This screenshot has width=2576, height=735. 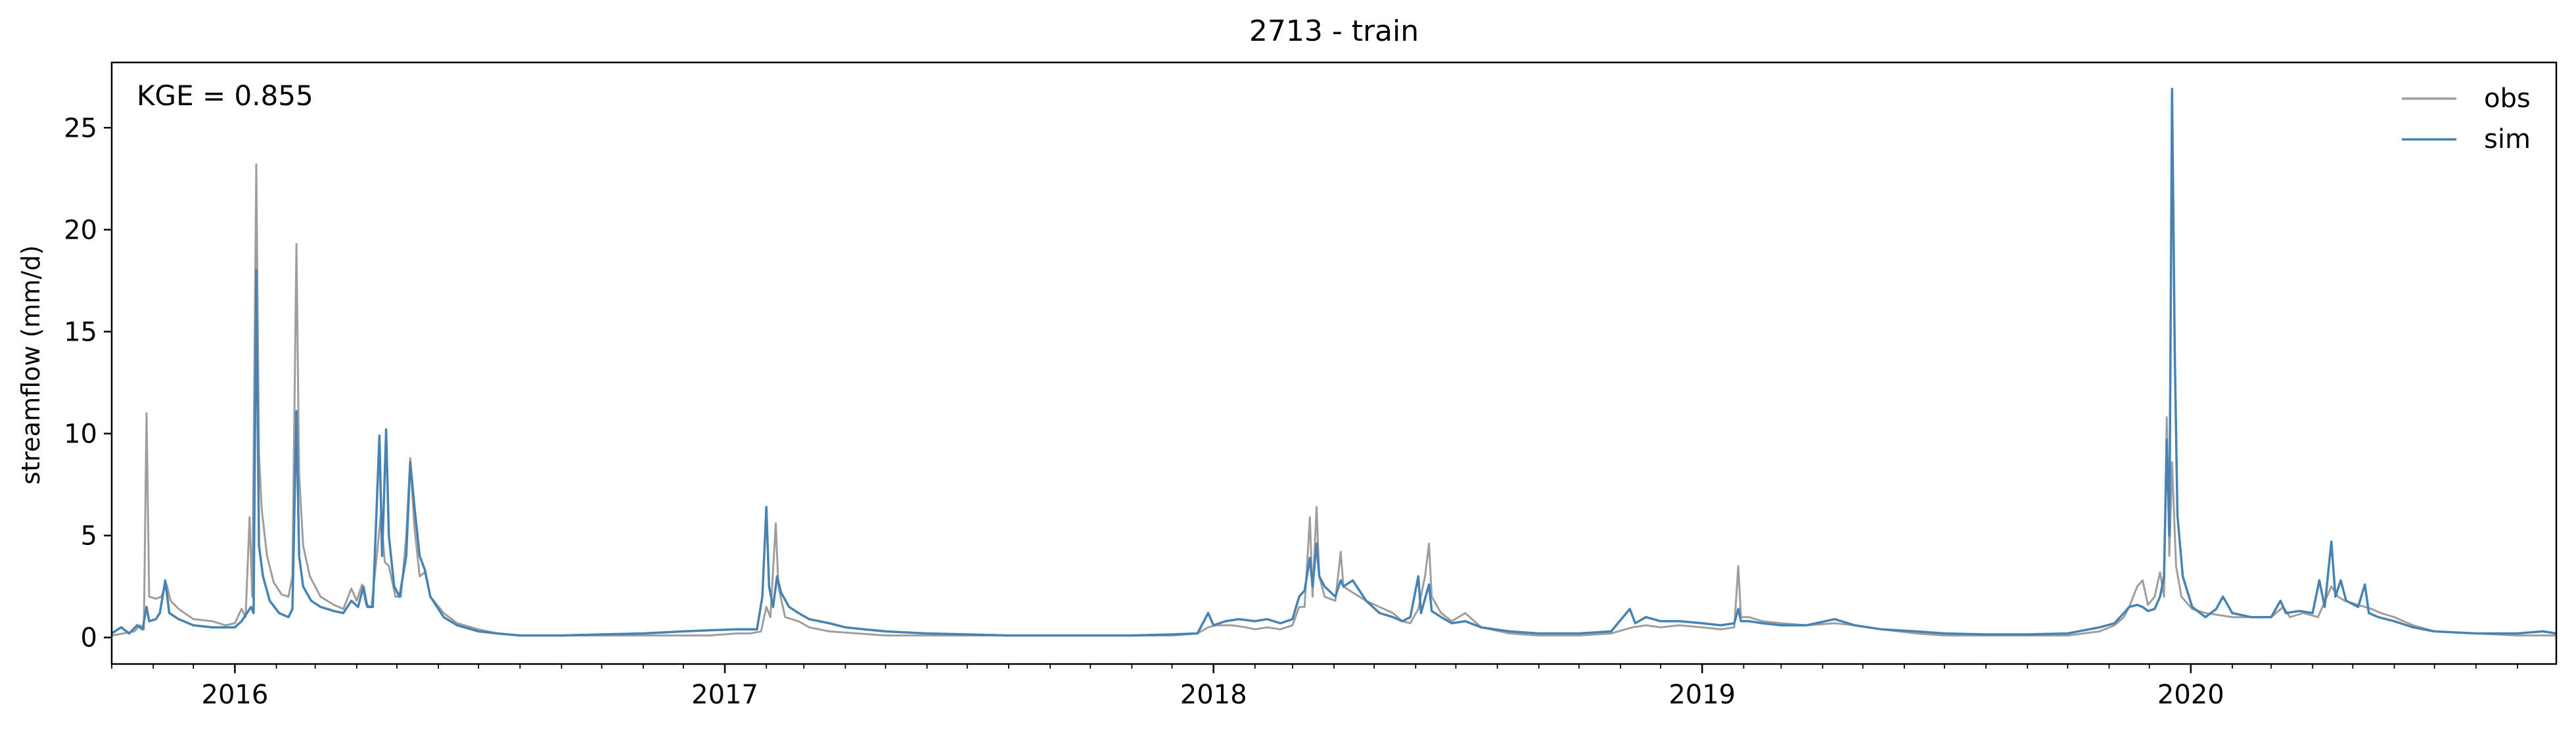 I want to click on y-axis-ticks: 0 5 10 15 20 25, so click(x=88, y=383).